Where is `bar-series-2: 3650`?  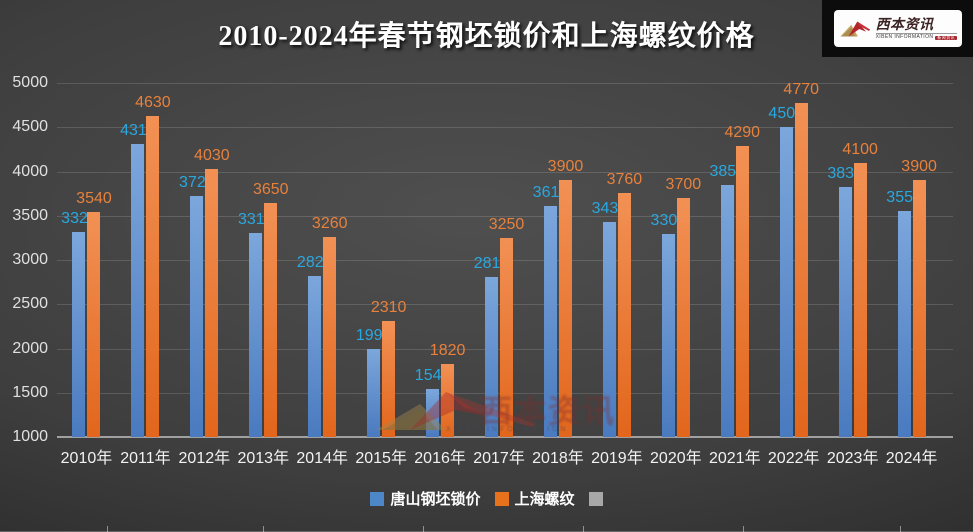
bar-series-2: 3650 is located at coordinates (271, 309).